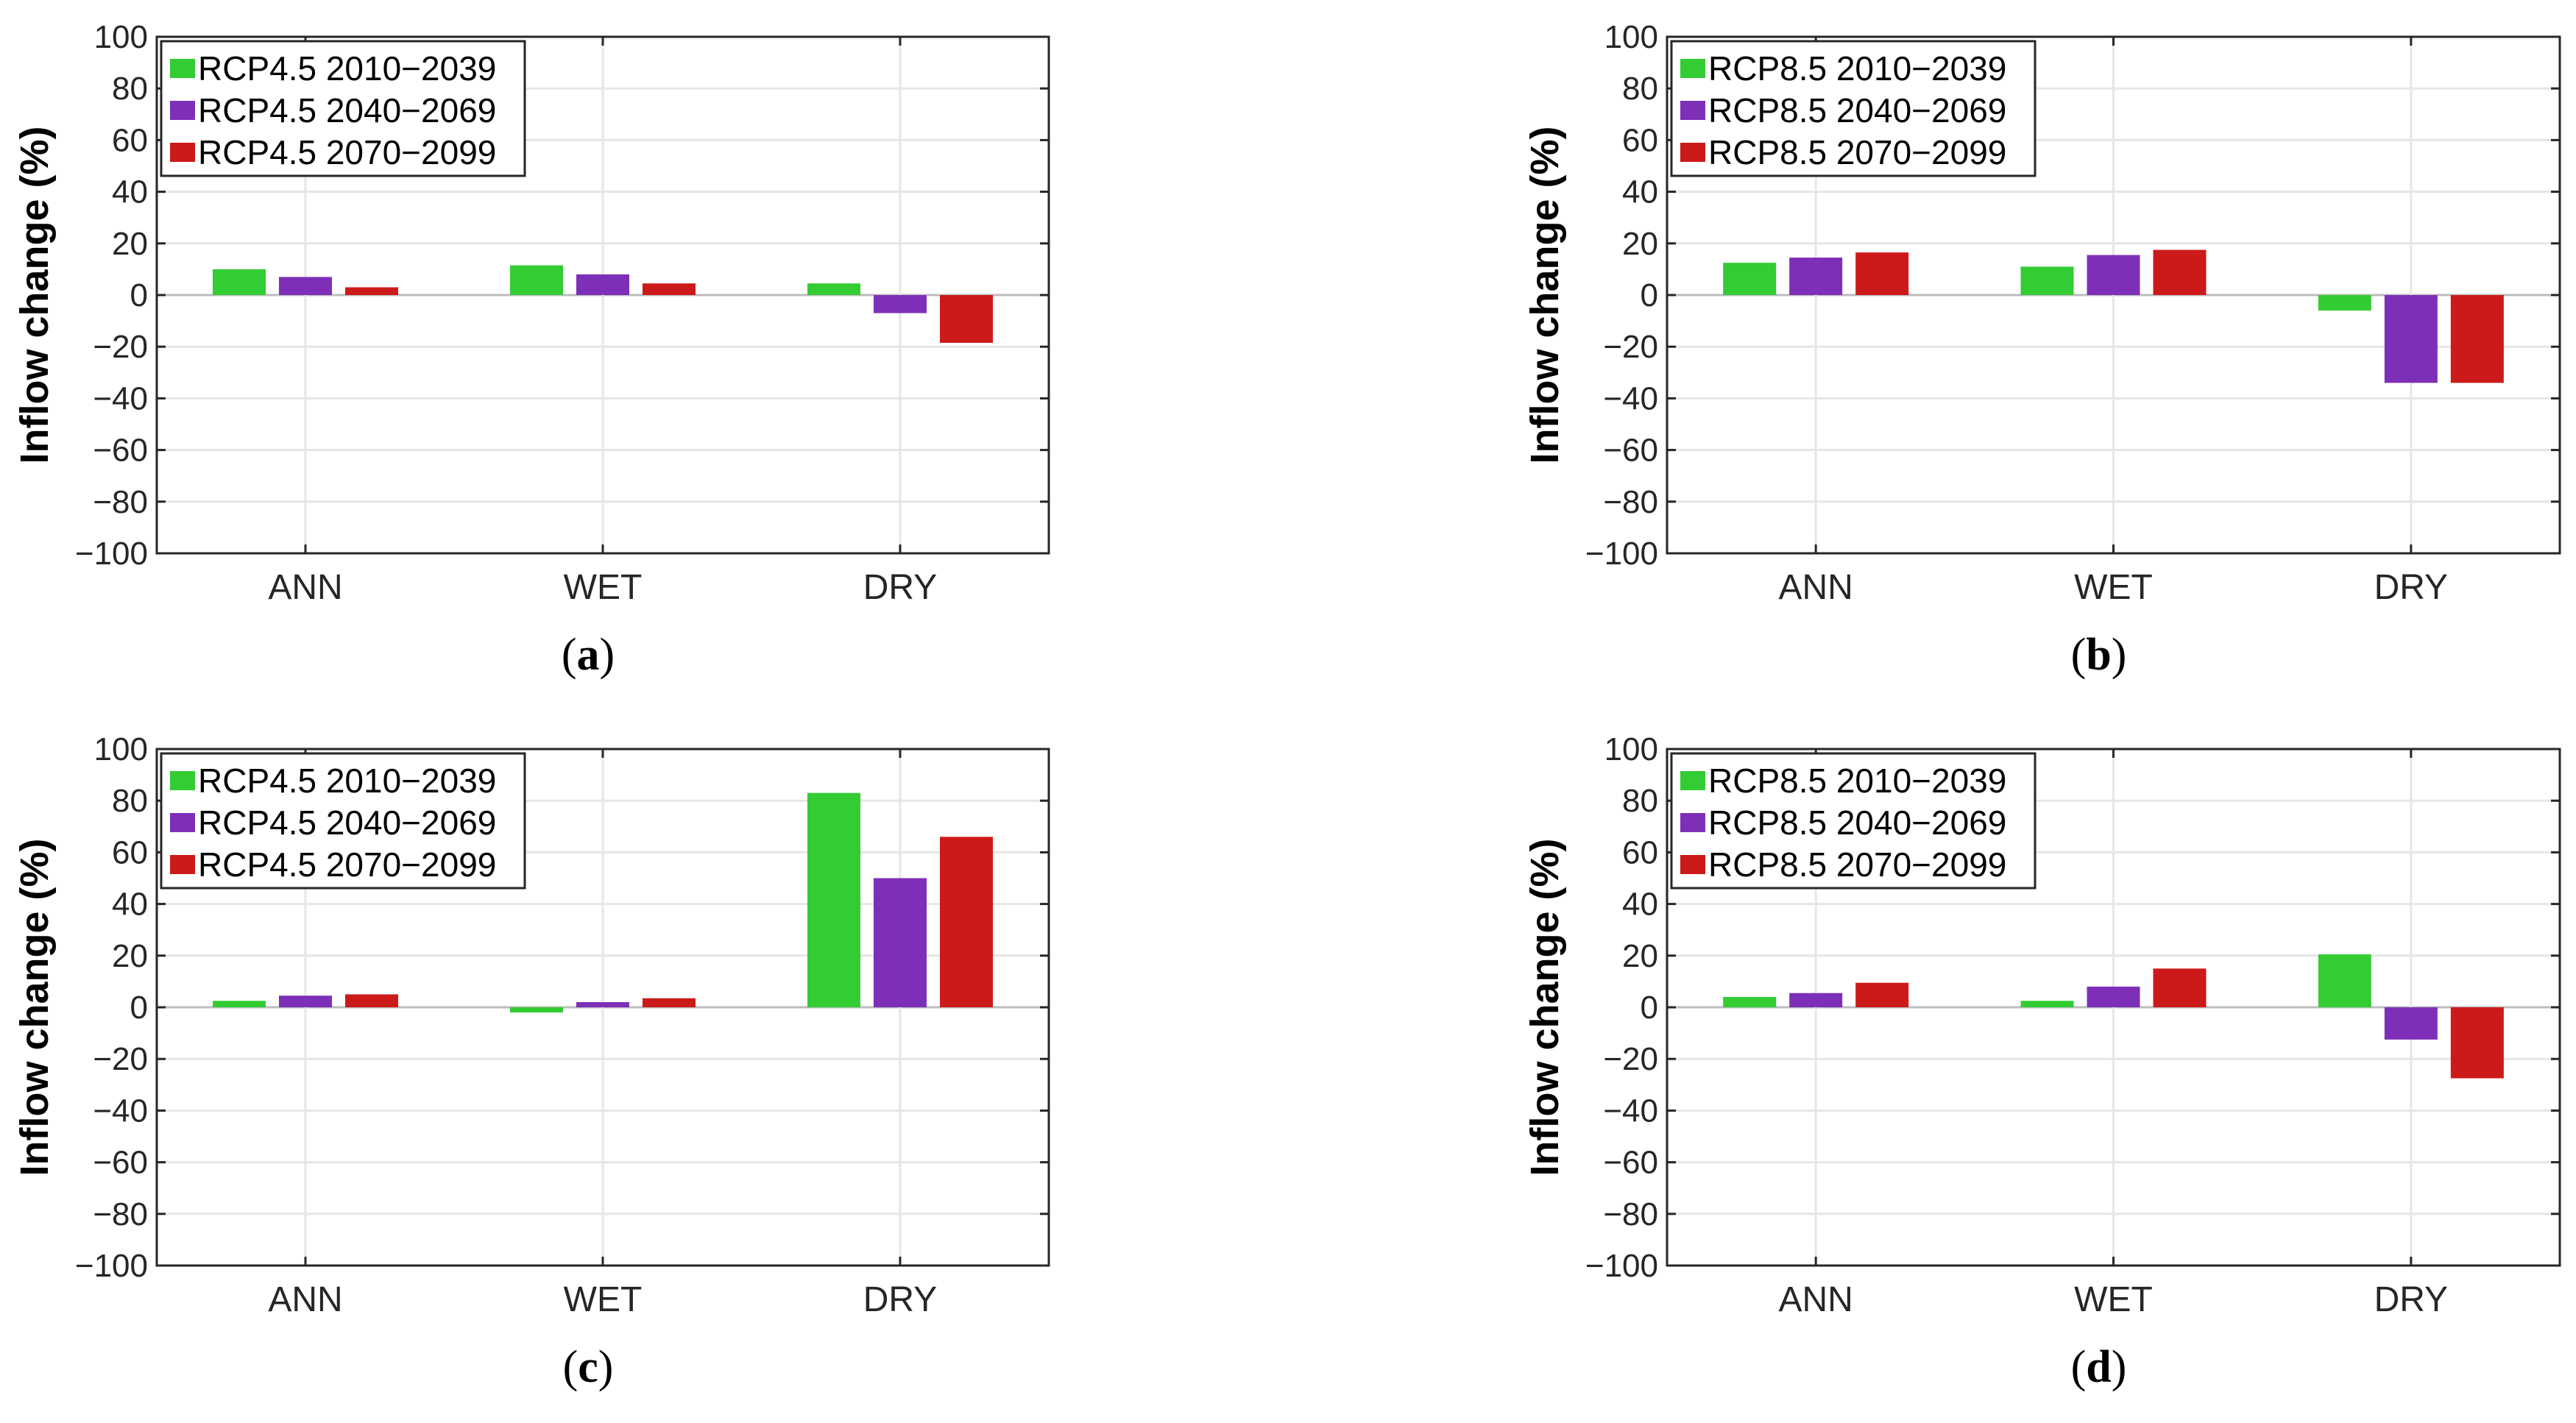 The width and height of the screenshot is (2576, 1423). I want to click on panel-caption: (c), so click(588, 1367).